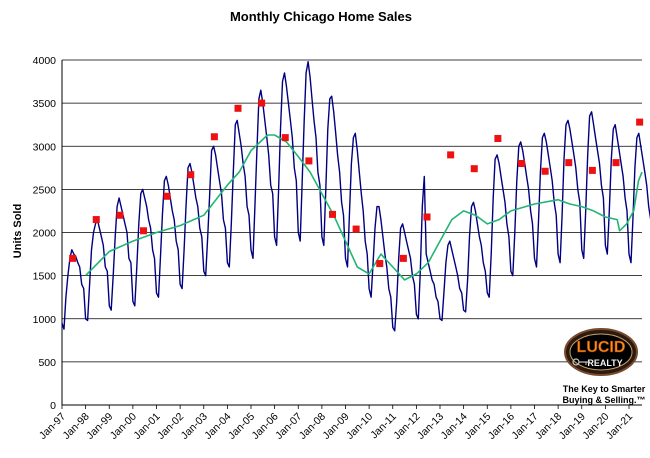 The height and width of the screenshot is (458, 650). Describe the element at coordinates (45, 61) in the screenshot. I see `y-tick-label: 4000` at that location.